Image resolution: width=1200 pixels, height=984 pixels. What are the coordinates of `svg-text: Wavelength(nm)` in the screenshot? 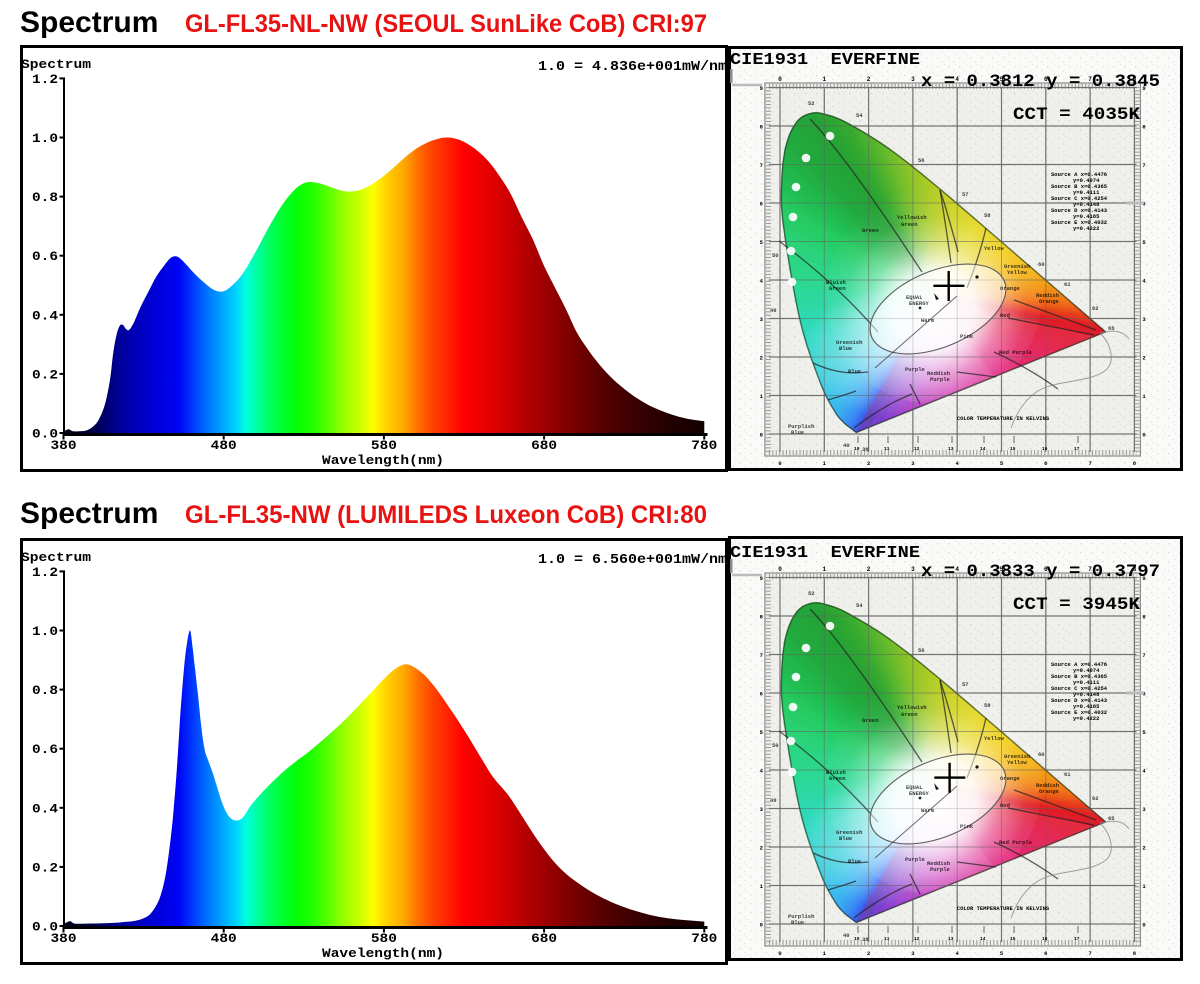 It's located at (383, 460).